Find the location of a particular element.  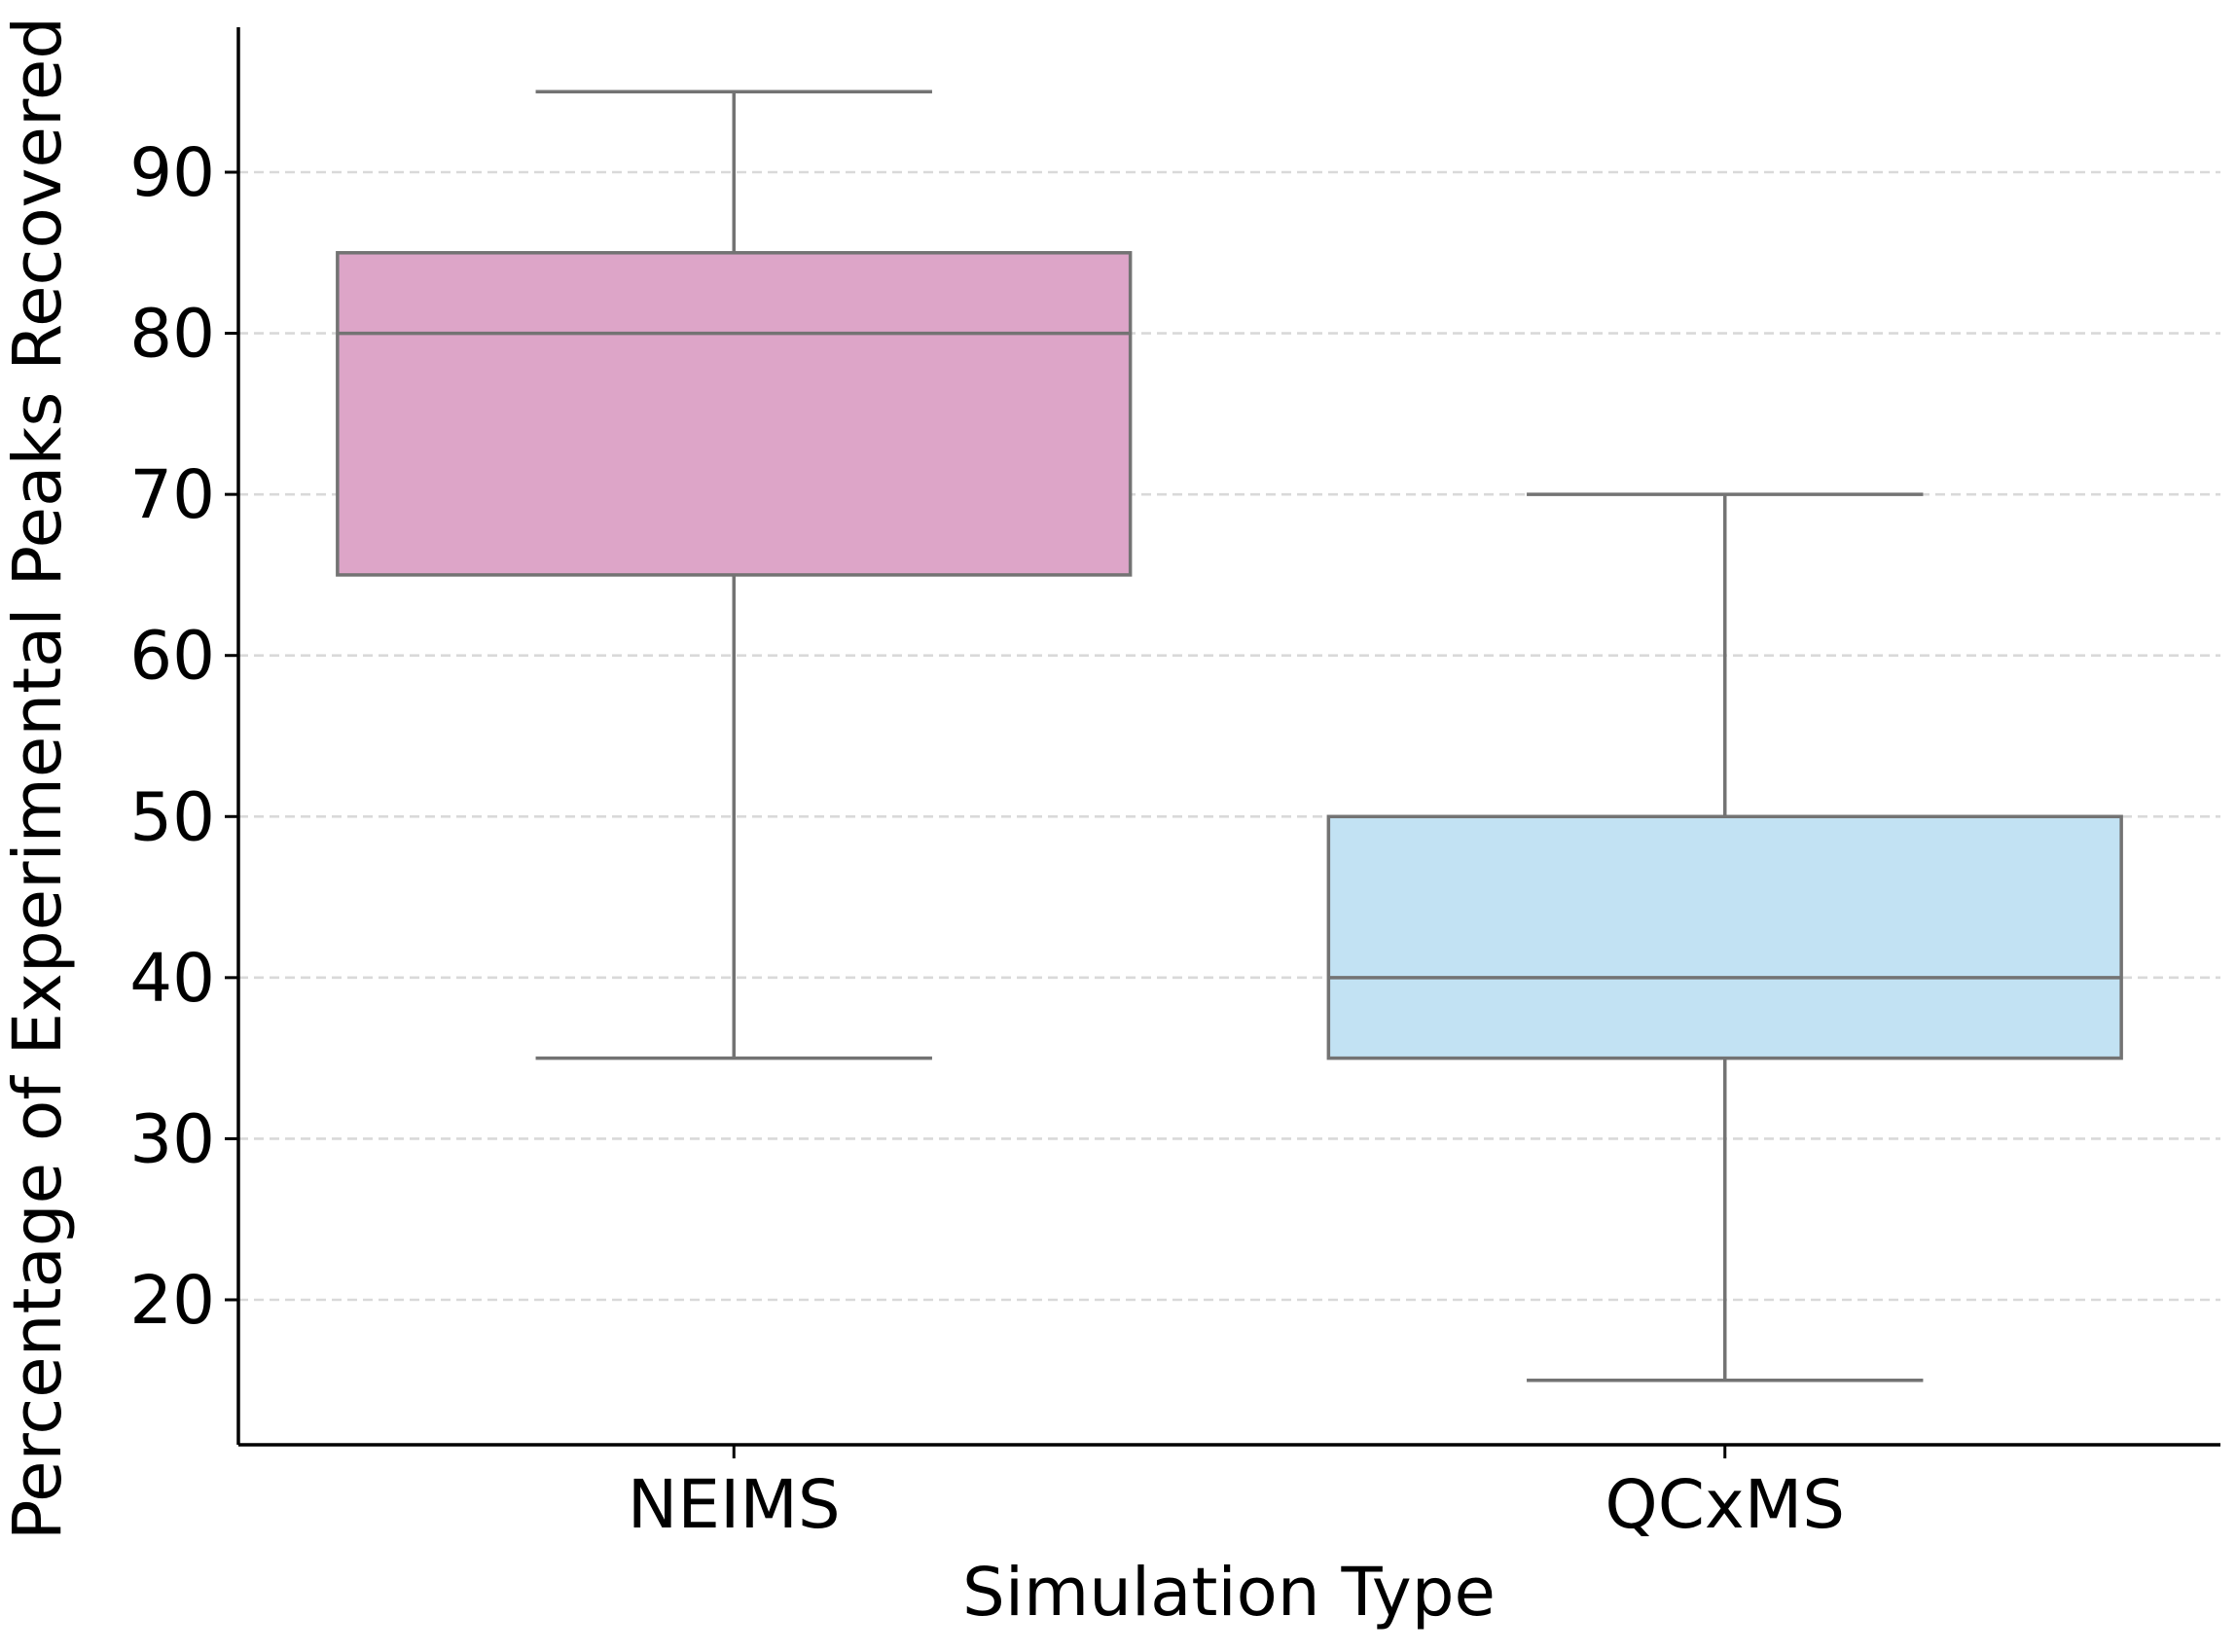

x-tick-label-NEIMS: NEIMS is located at coordinates (734, 1505).